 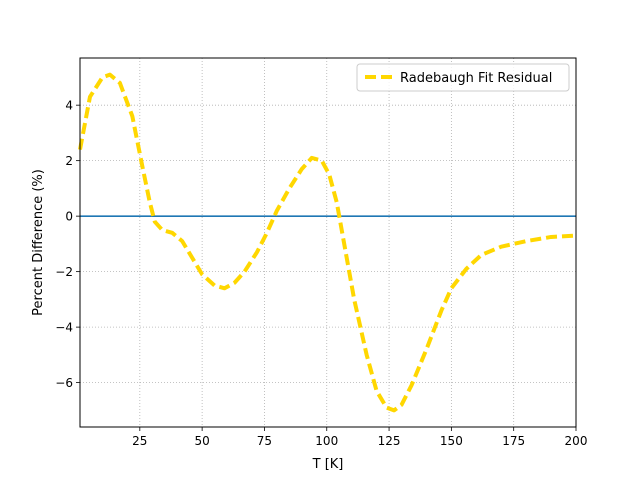 What do you see at coordinates (451, 441) in the screenshot?
I see `x-tick-label: 150` at bounding box center [451, 441].